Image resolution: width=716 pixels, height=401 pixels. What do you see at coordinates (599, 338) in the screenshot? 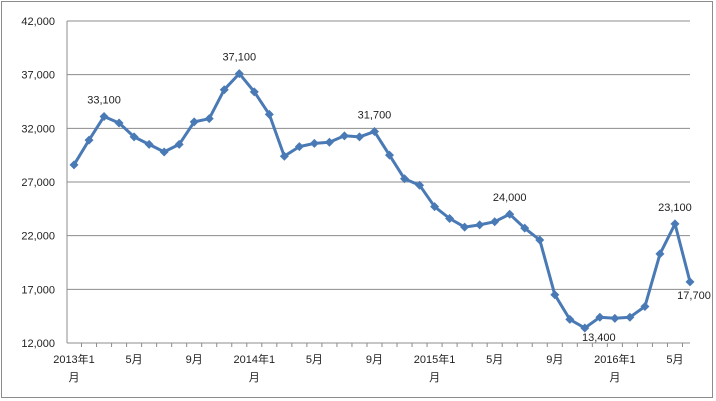
I see `data-label: 13,400` at bounding box center [599, 338].